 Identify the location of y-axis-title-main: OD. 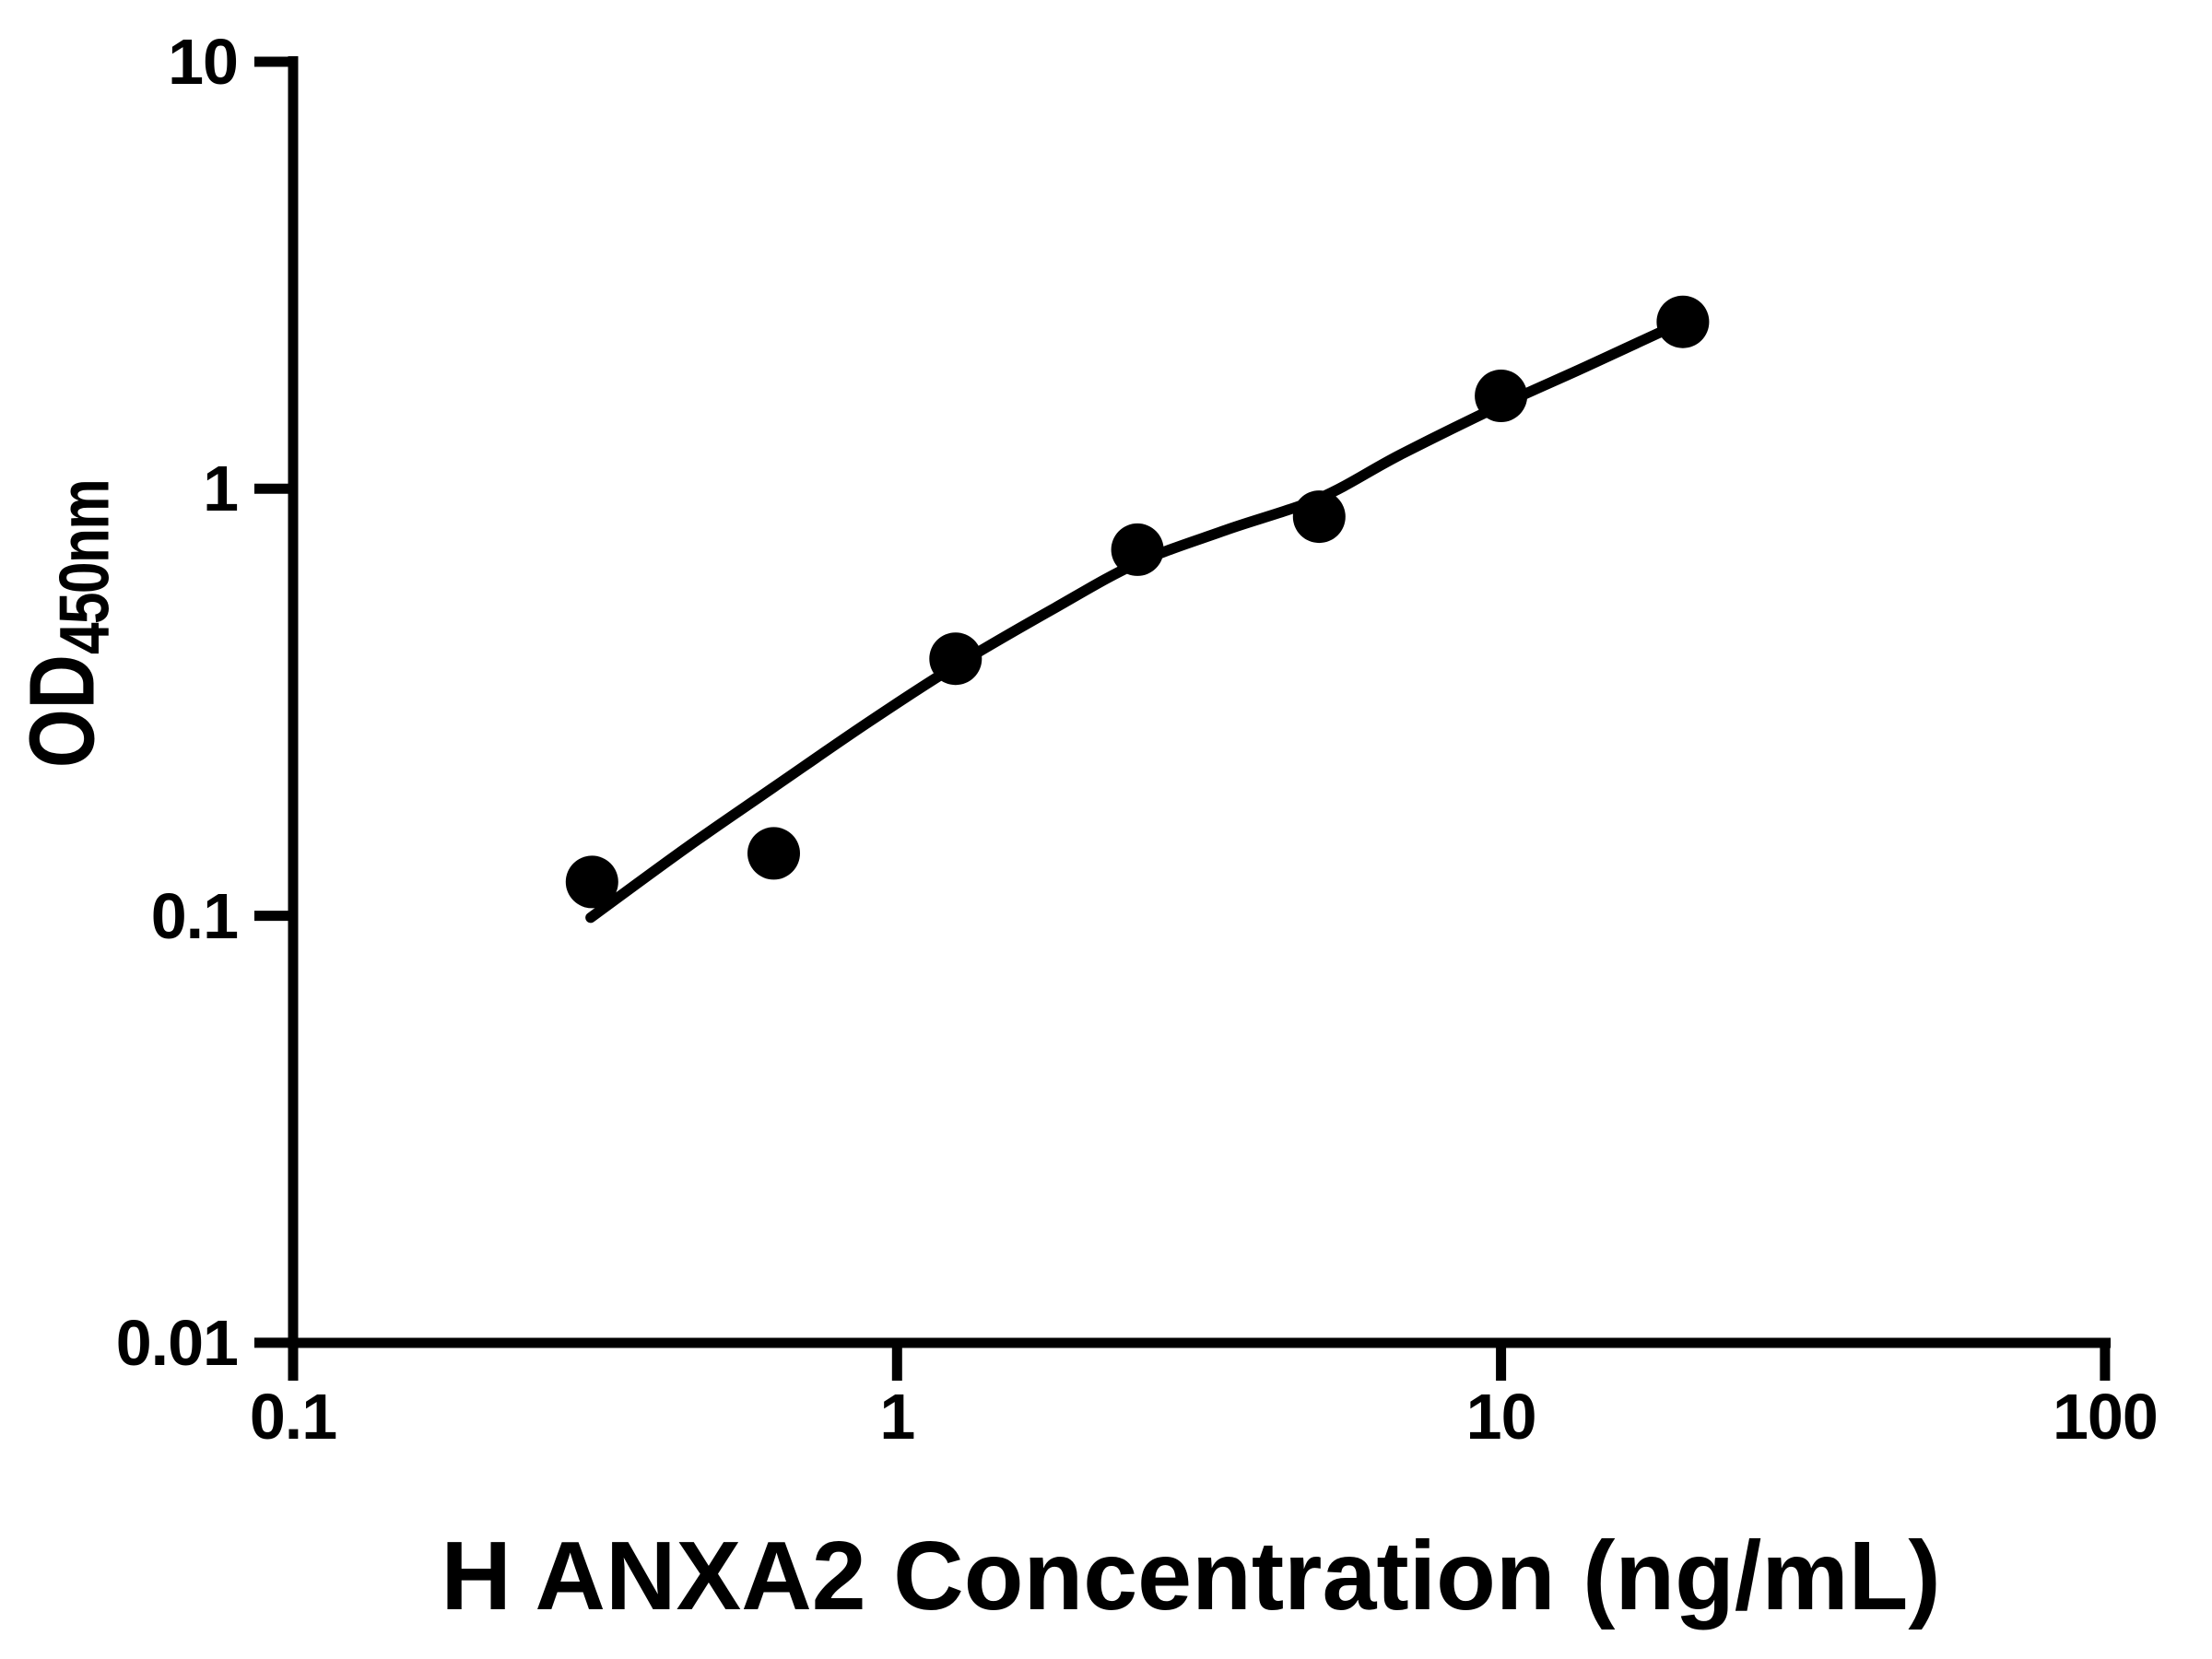
(62, 711).